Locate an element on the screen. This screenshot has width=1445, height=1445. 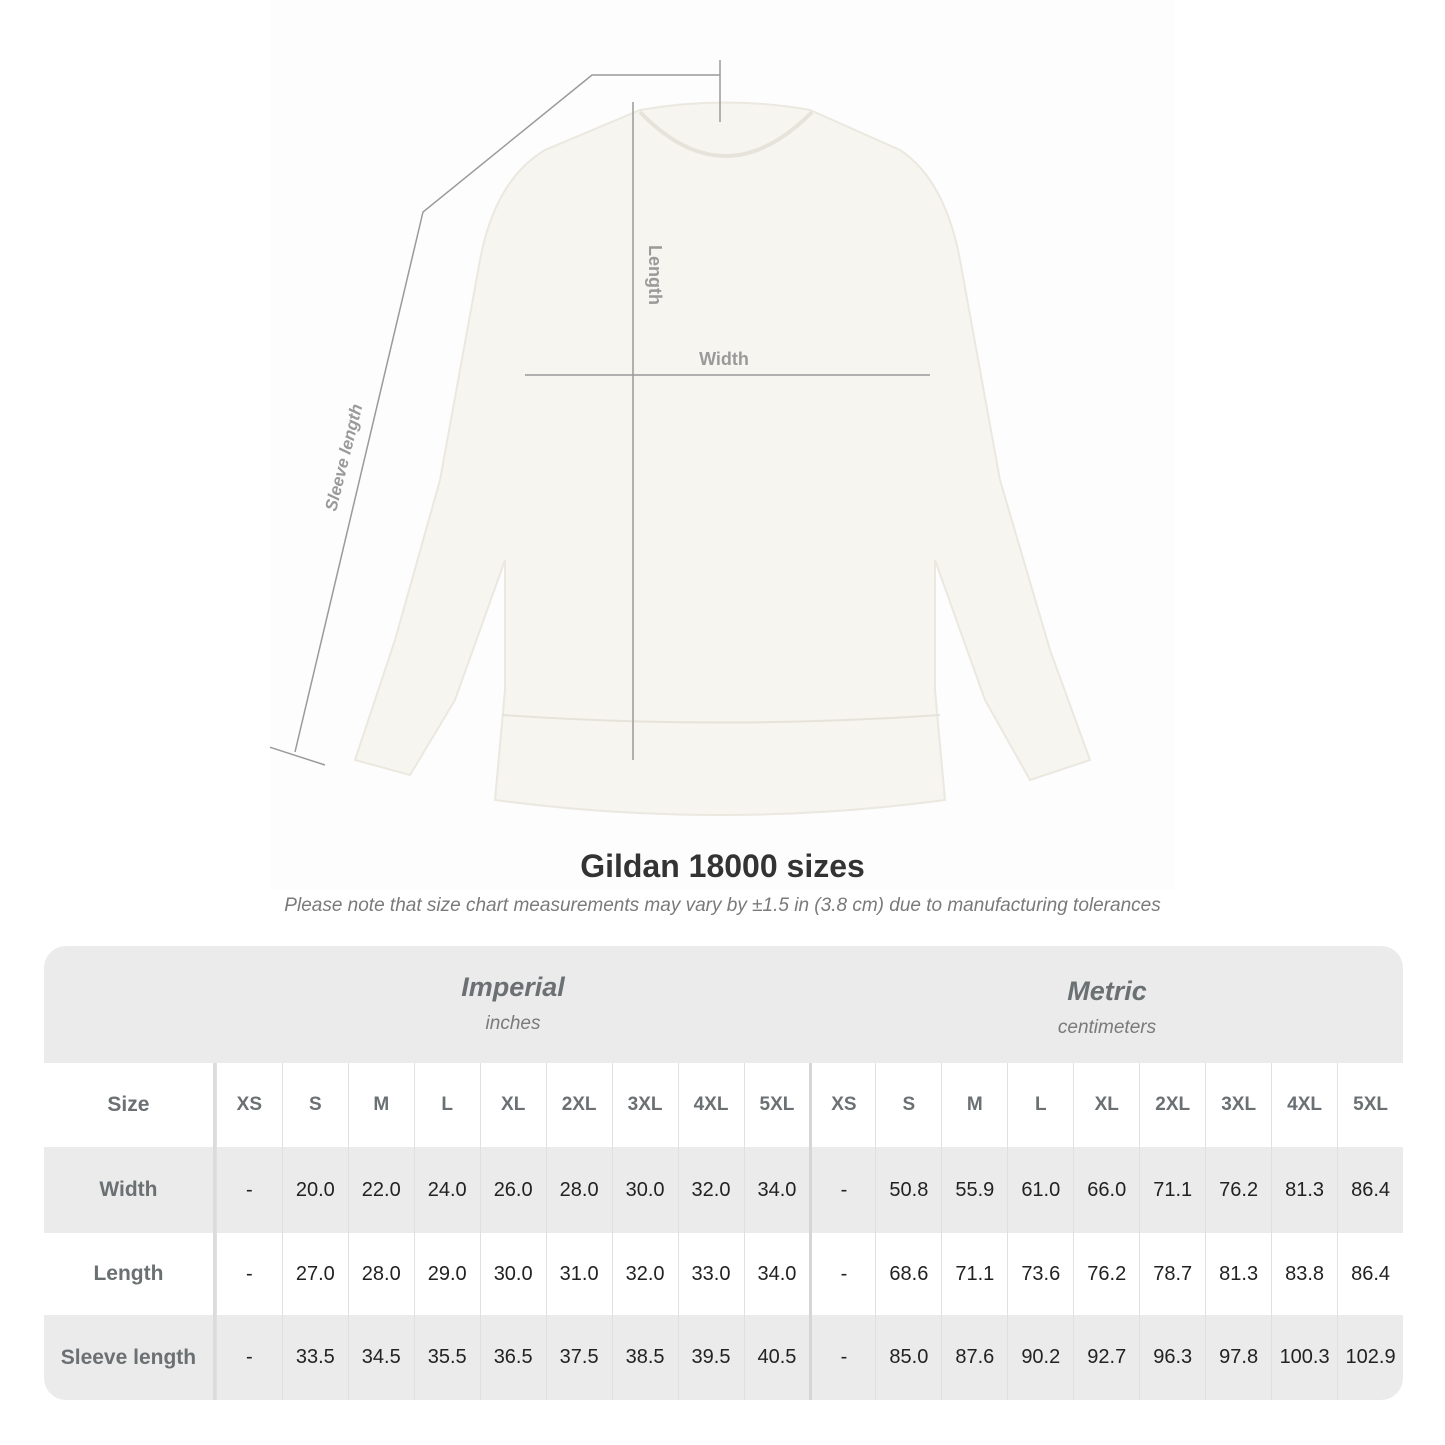
size-header-imperial: L is located at coordinates (446, 1105).